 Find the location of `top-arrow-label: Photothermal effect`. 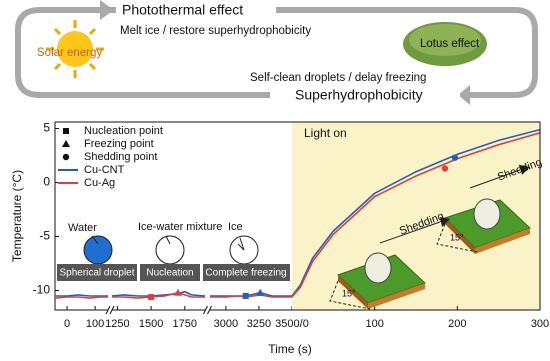

top-arrow-label: Photothermal effect is located at coordinates (182, 10).